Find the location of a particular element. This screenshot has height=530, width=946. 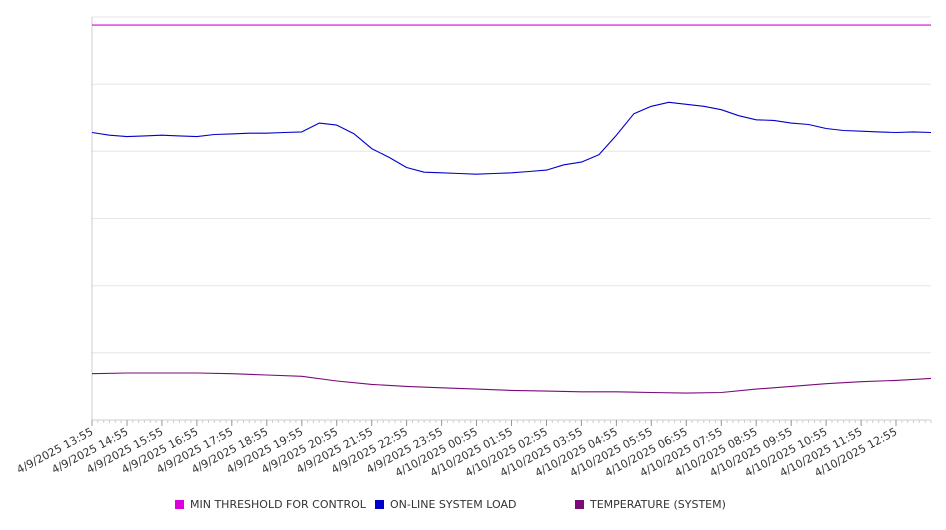

legend-label-online-load: ON-LINE SYSTEM LOAD is located at coordinates (453, 504).